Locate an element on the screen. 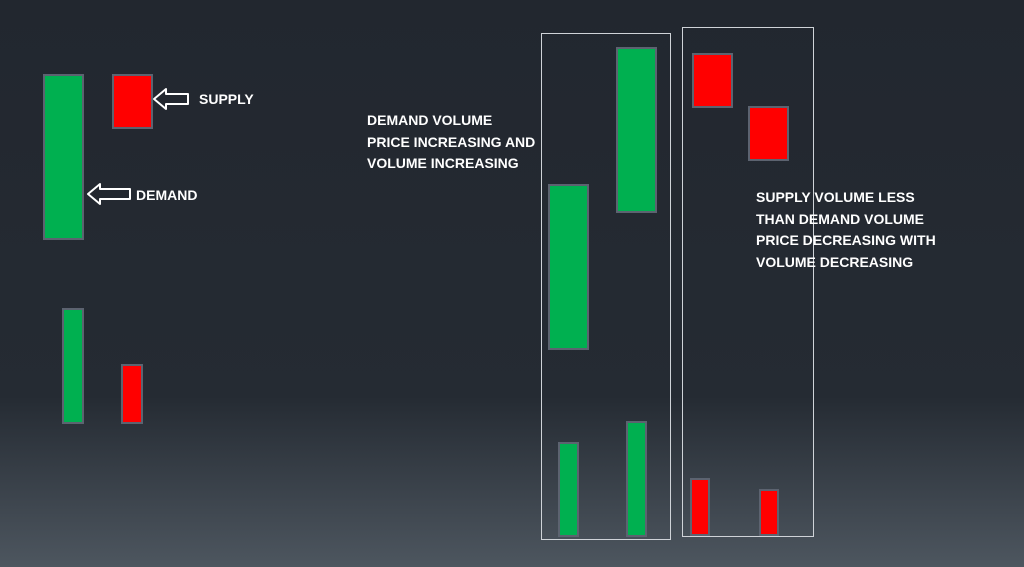 The width and height of the screenshot is (1024, 567). supply-volume-box is located at coordinates (748, 282).